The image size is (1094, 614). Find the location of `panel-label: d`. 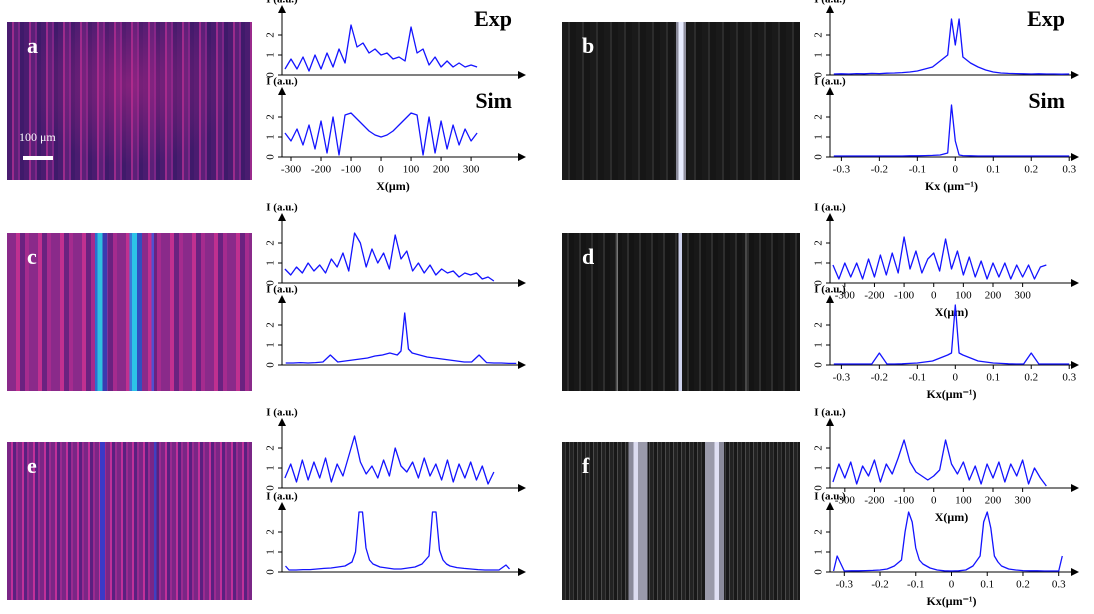

panel-label: d is located at coordinates (588, 256).